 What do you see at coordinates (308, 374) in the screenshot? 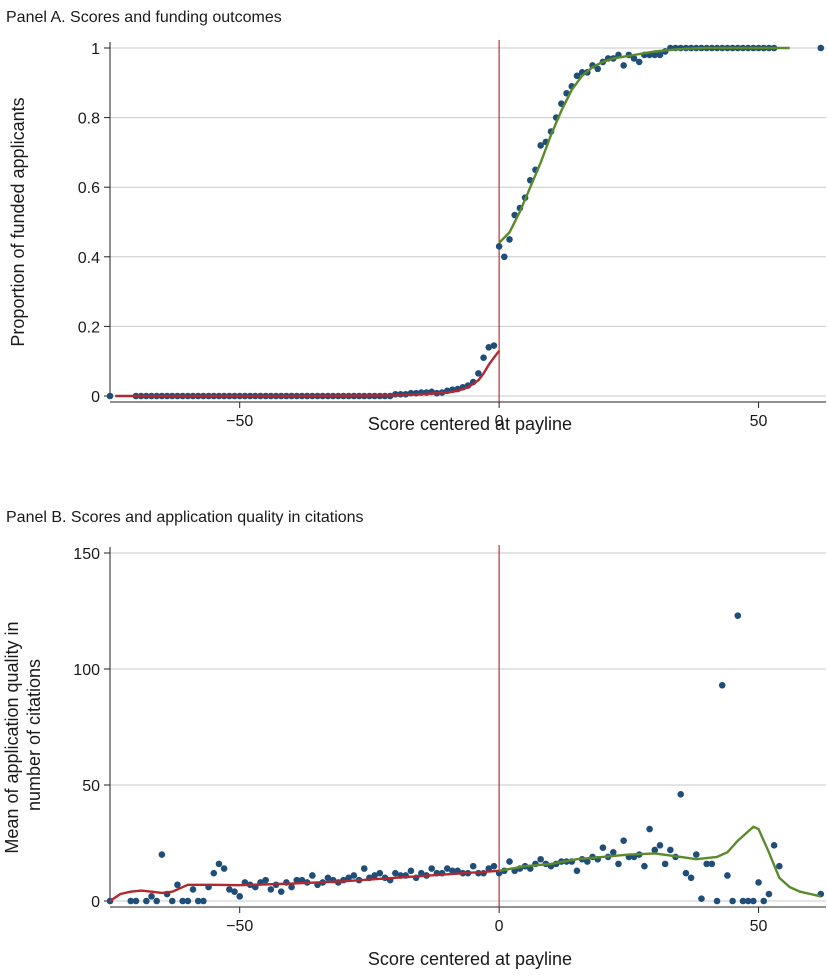
I see `panel-a-fit-left-line` at bounding box center [308, 374].